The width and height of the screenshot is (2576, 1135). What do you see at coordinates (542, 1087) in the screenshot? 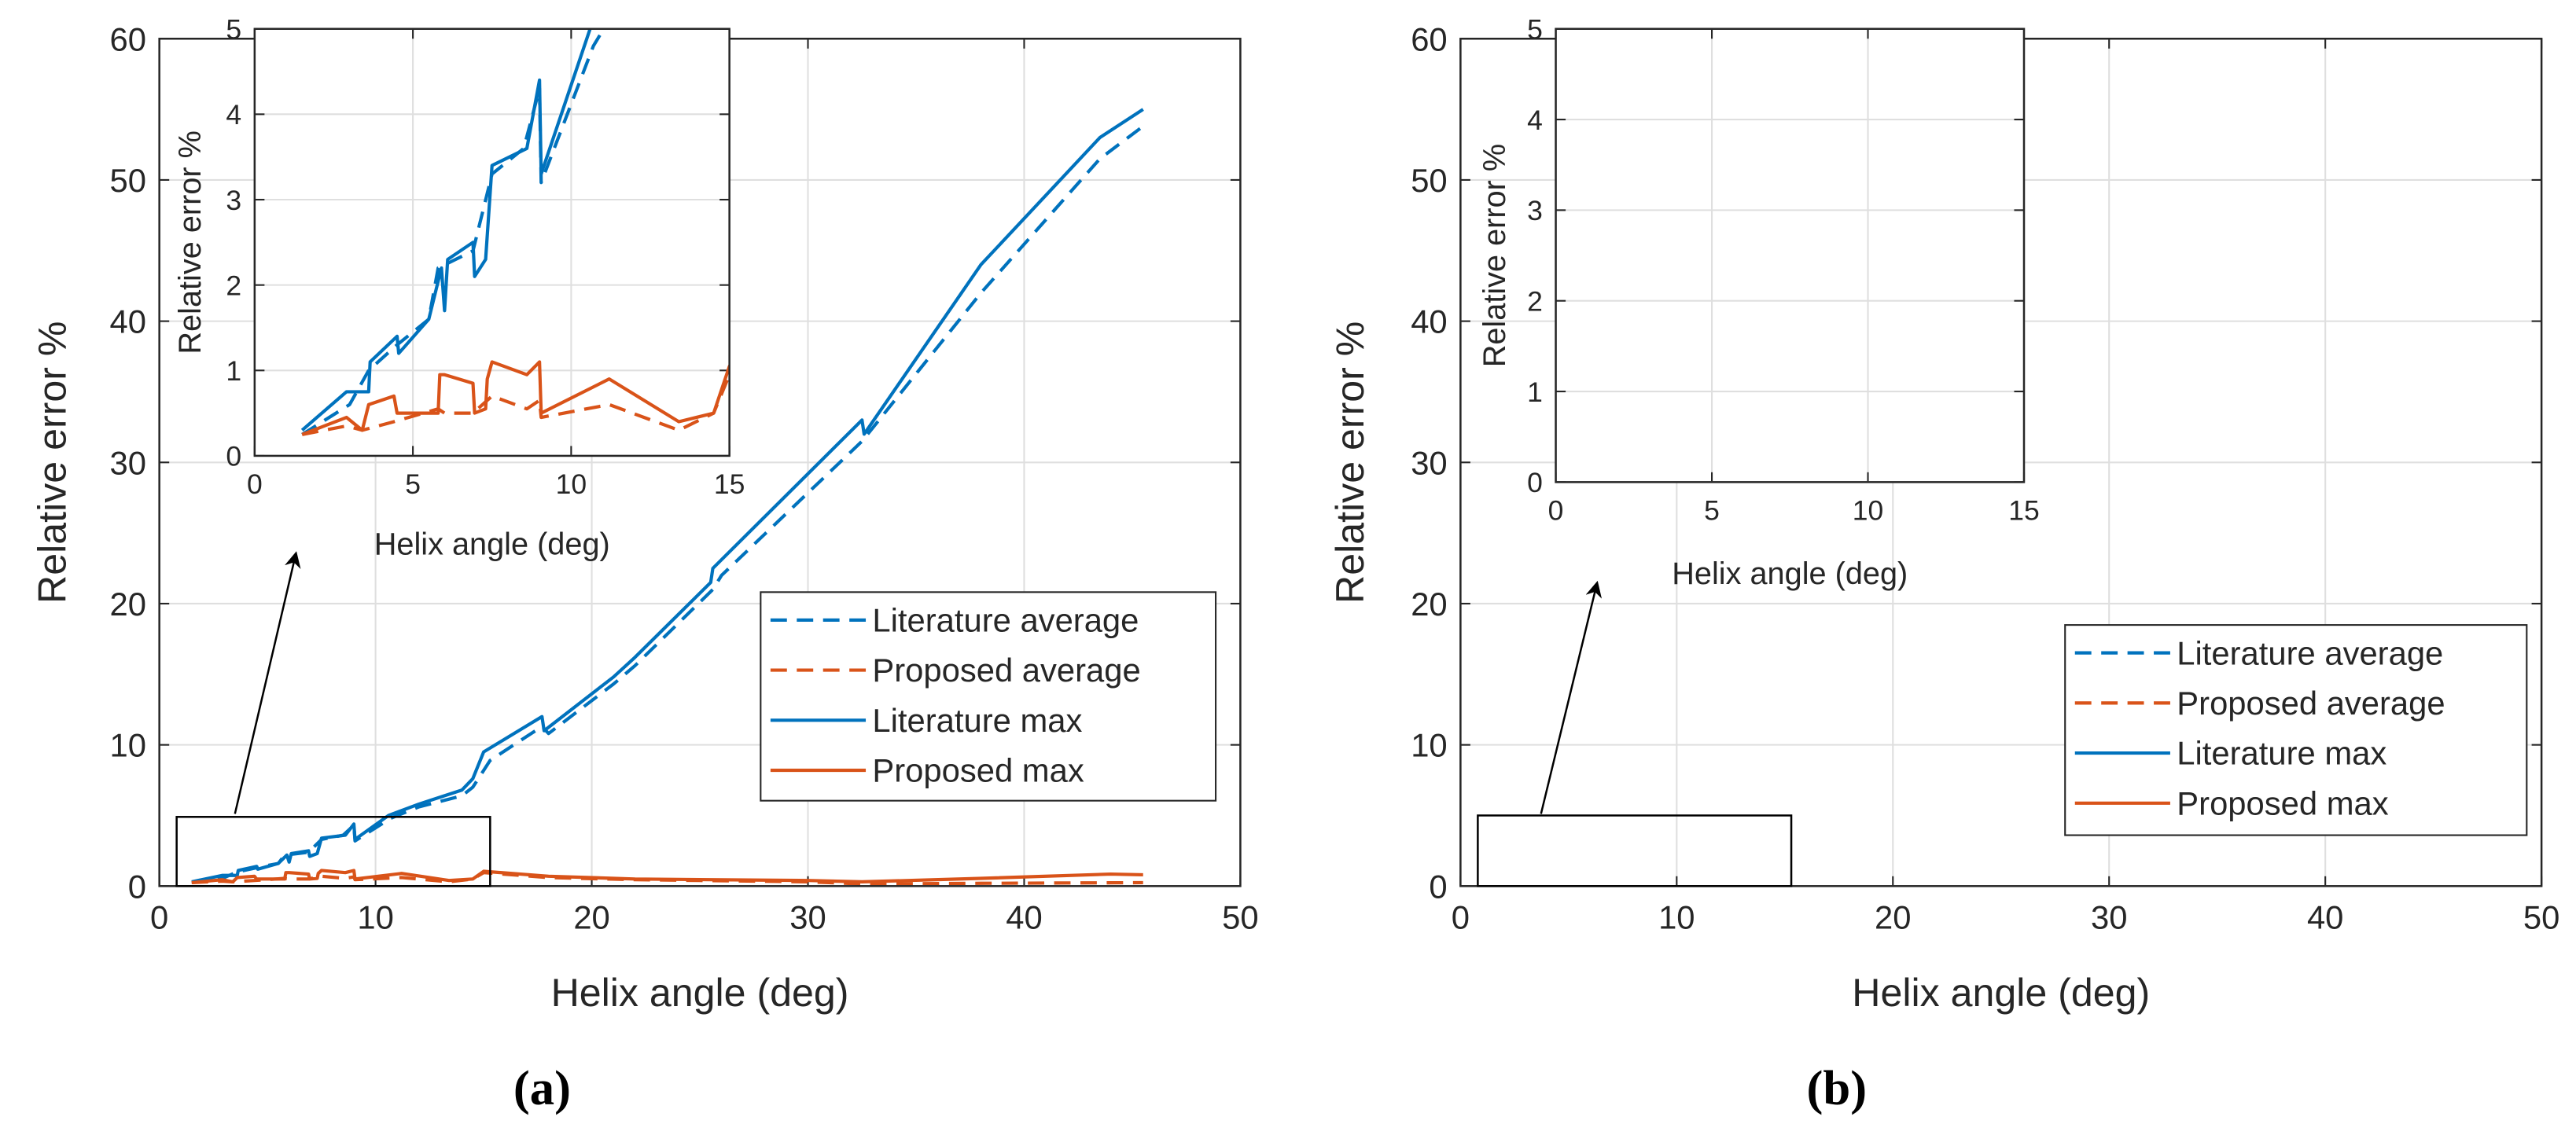
I see `panel-caption: (a)` at bounding box center [542, 1087].